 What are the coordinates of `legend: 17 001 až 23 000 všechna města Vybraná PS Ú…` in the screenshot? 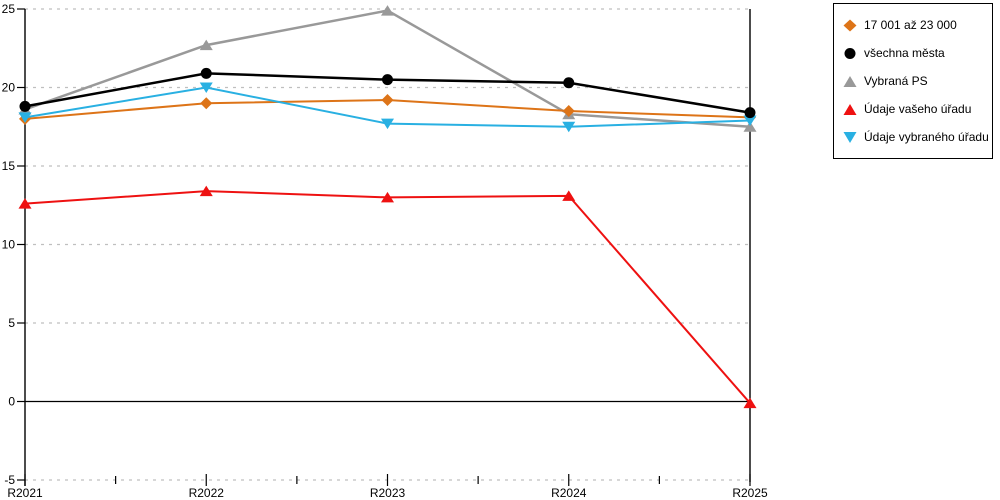 It's located at (913, 81).